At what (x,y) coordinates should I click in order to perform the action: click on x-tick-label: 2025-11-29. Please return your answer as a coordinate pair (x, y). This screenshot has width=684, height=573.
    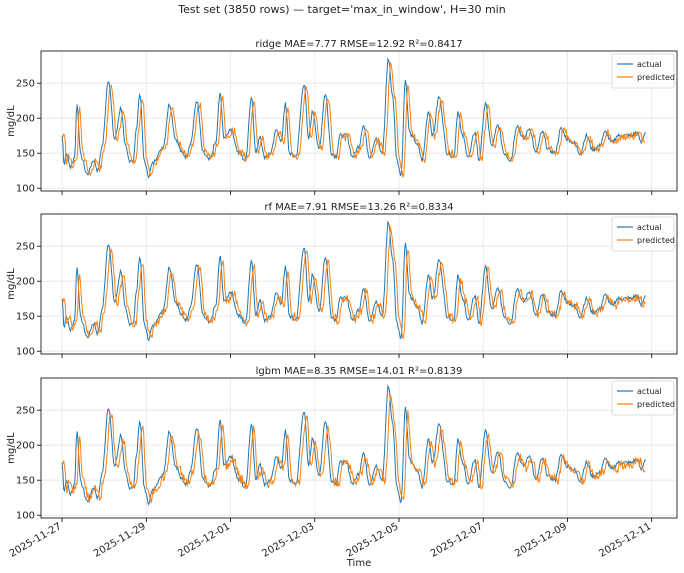
    Looking at the image, I should click on (120, 540).